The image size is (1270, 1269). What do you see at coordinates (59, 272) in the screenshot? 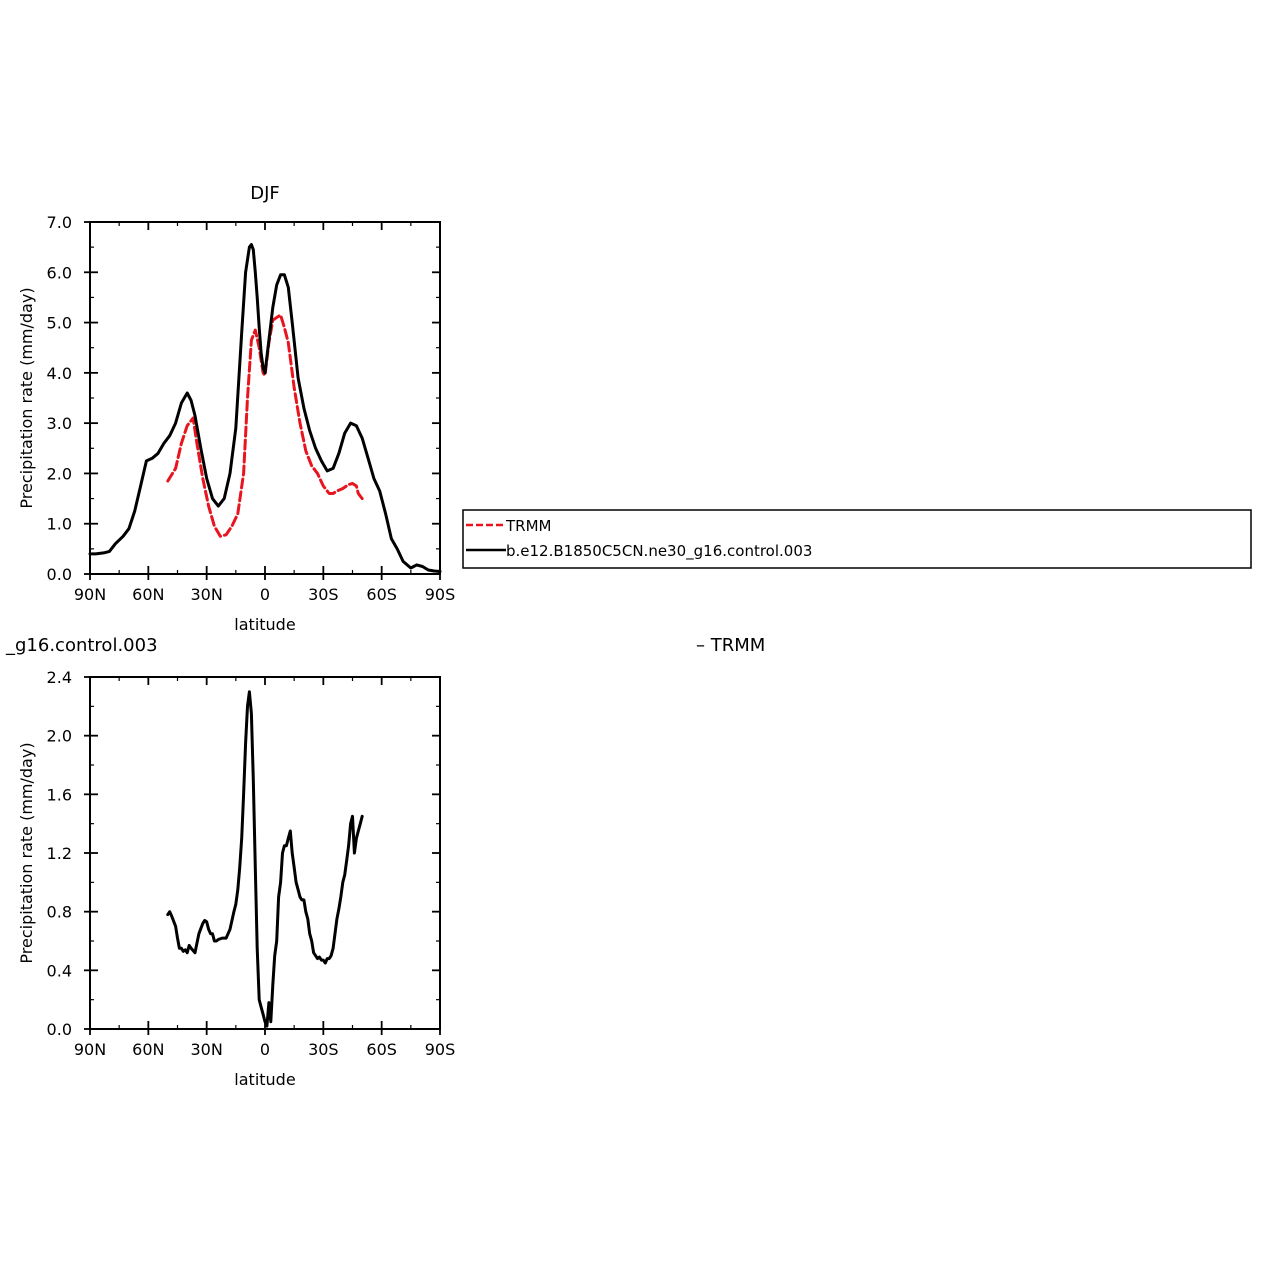
I see `y-tick-label: 6.0` at bounding box center [59, 272].